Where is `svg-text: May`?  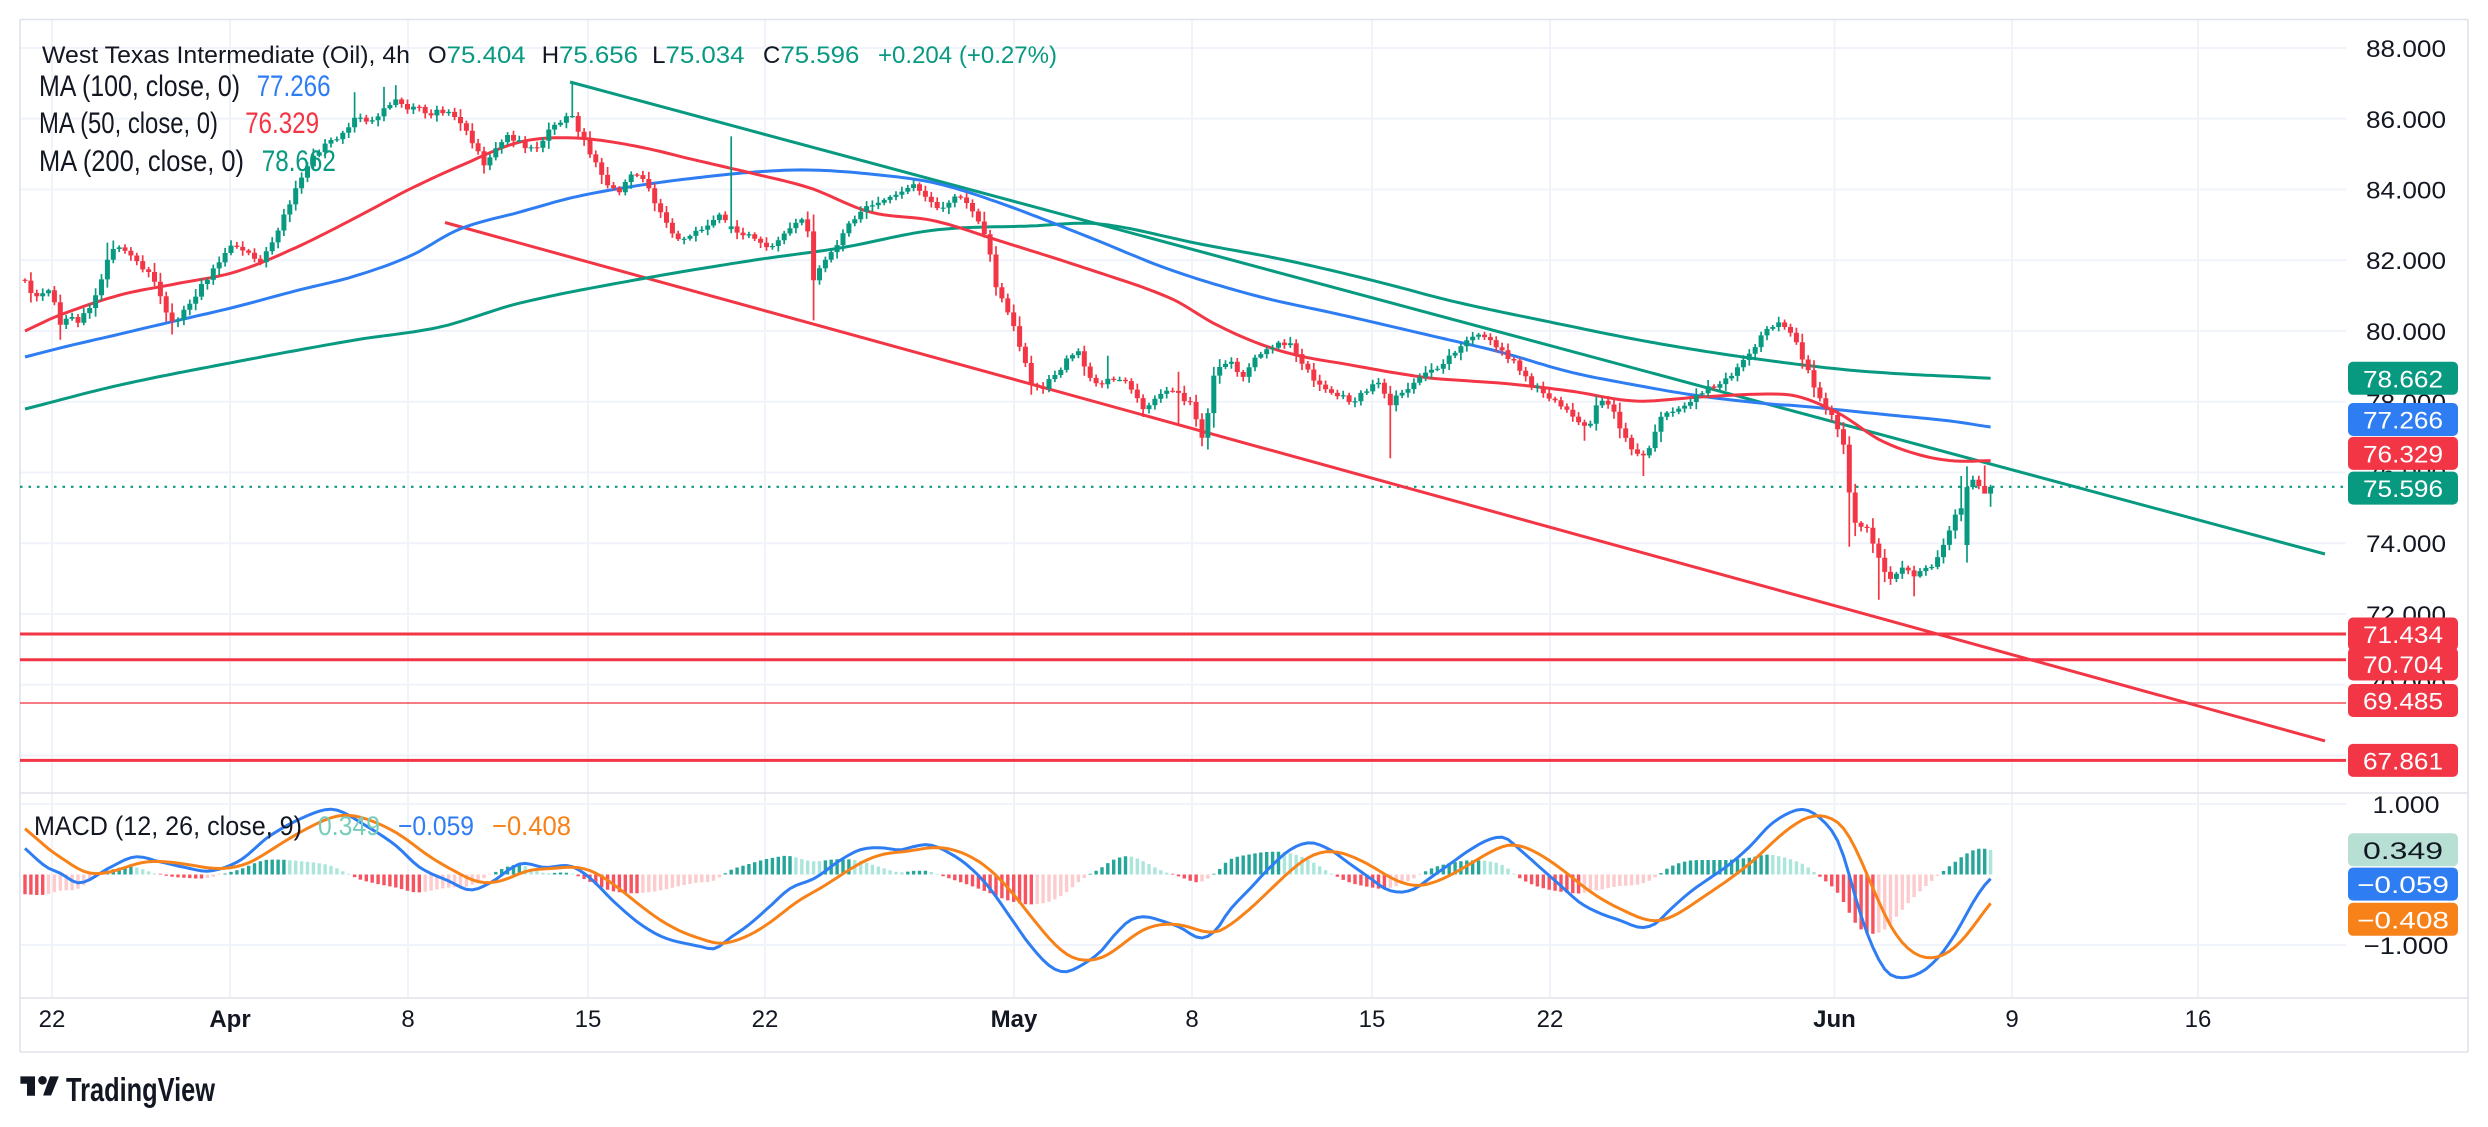 svg-text: May is located at coordinates (1014, 1019).